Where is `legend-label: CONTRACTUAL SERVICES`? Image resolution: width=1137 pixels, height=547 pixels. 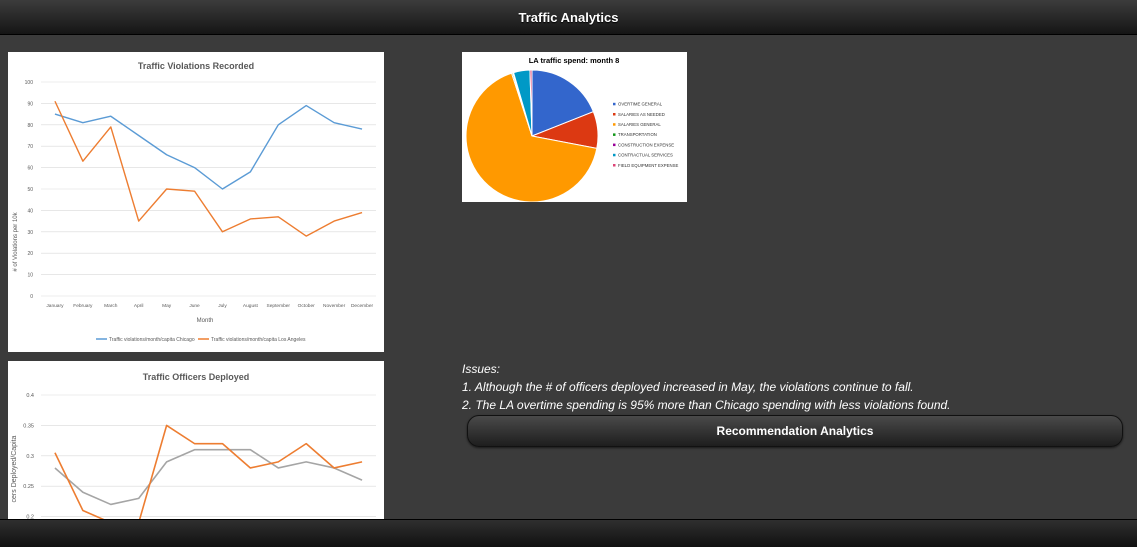 legend-label: CONTRACTUAL SERVICES is located at coordinates (645, 155).